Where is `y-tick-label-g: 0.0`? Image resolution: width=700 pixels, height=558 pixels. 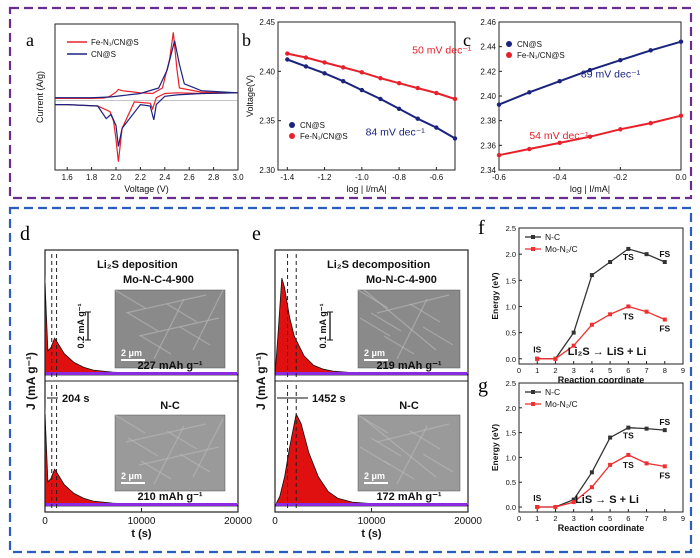
y-tick-label-g: 0.0 is located at coordinates (511, 507).